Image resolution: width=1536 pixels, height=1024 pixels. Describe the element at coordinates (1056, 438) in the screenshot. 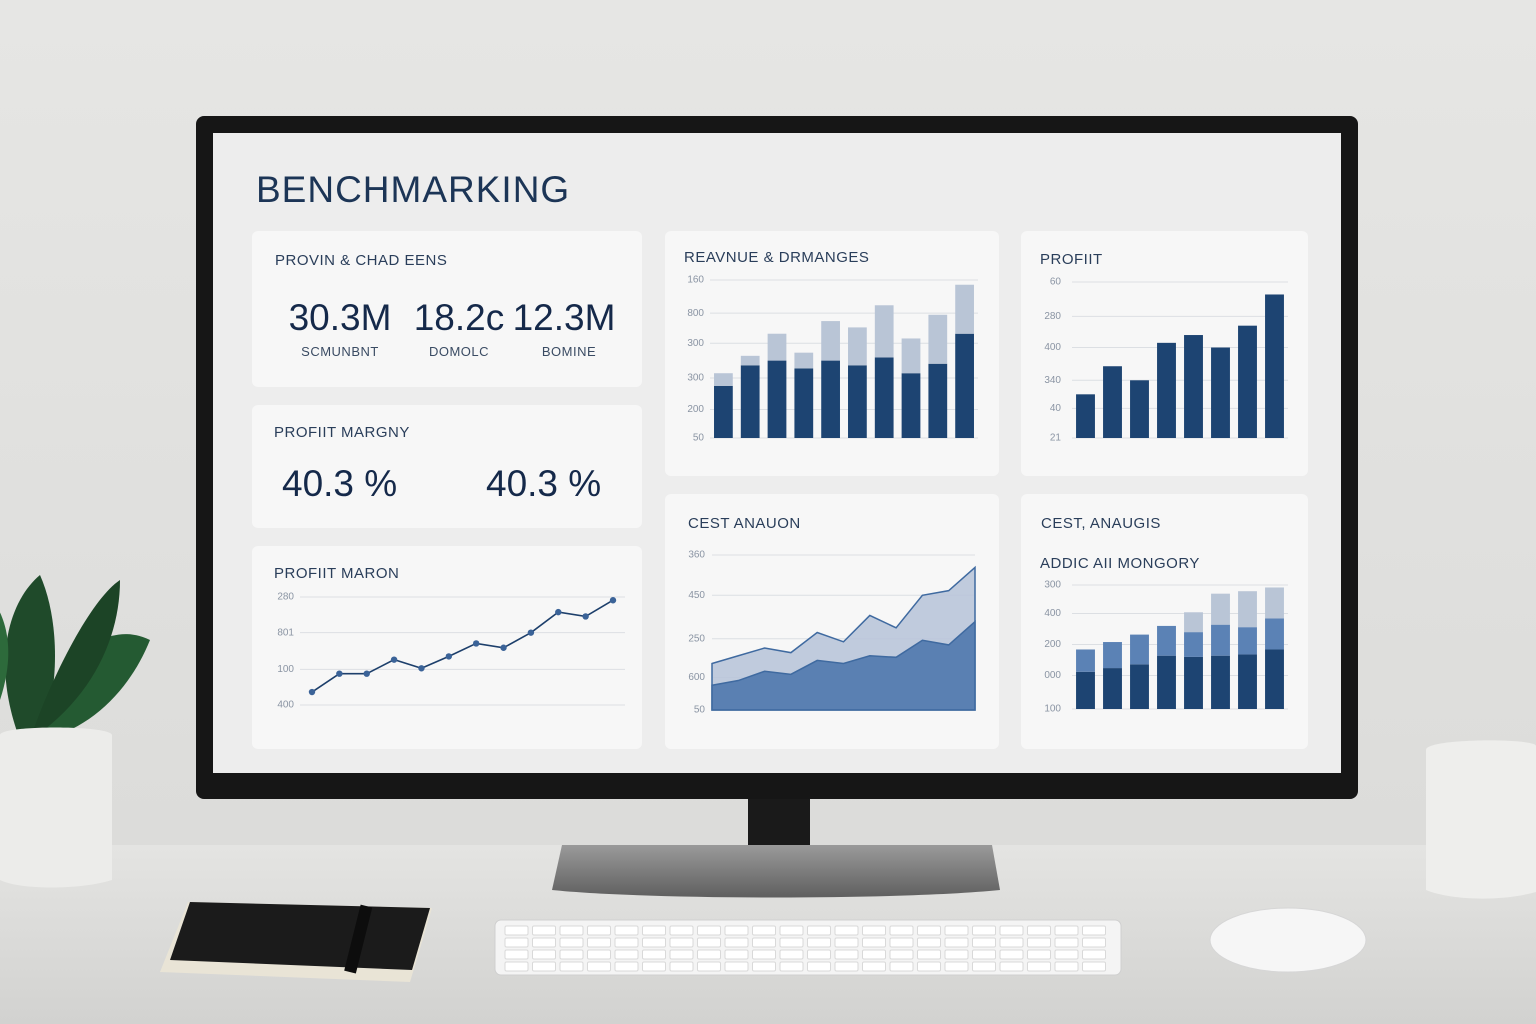

I see `y-tick-label: 21` at that location.